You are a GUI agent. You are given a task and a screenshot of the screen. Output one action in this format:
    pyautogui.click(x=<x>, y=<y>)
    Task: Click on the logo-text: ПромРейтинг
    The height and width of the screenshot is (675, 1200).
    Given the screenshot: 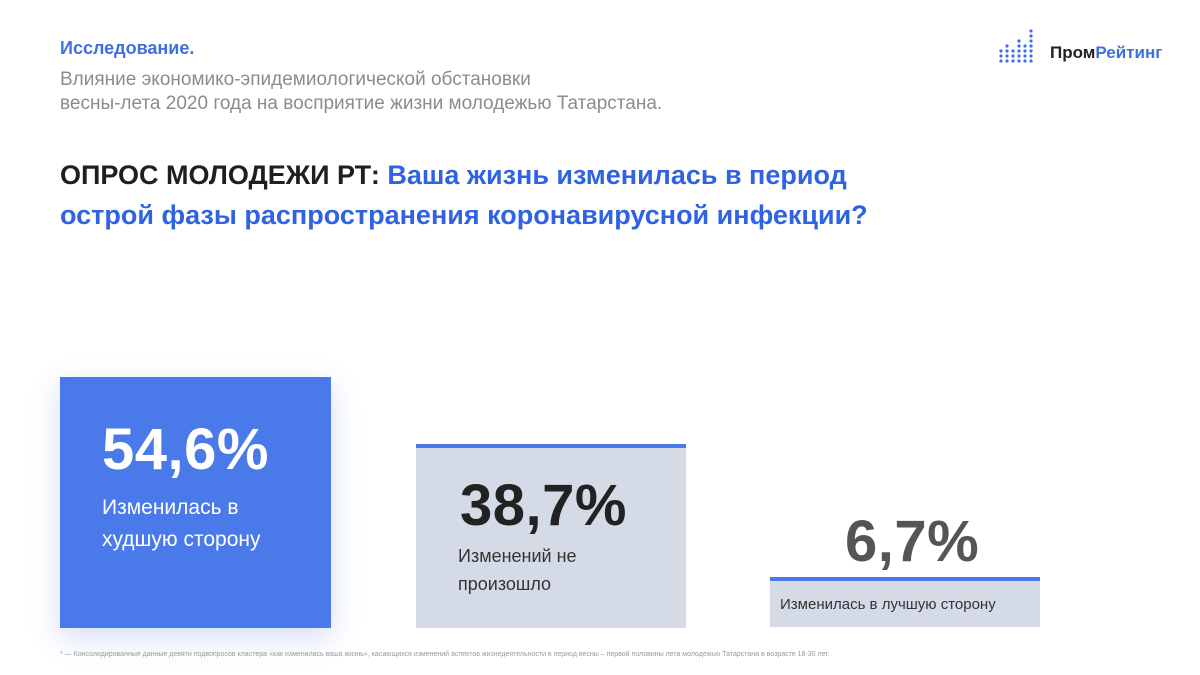 What is the action you would take?
    pyautogui.click(x=1106, y=53)
    